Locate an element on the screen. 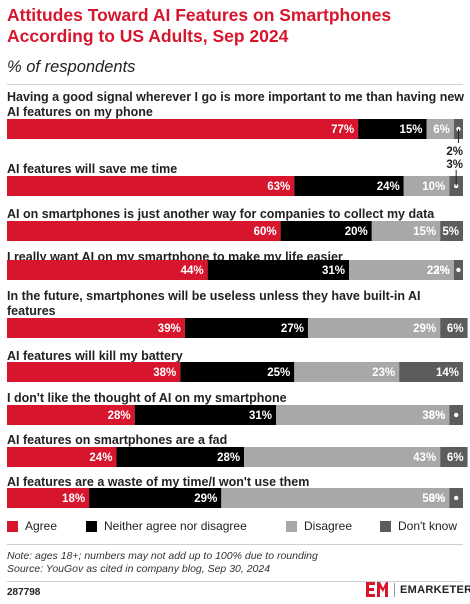 This screenshot has height=604, width=470. data-label: 63% is located at coordinates (278, 187).